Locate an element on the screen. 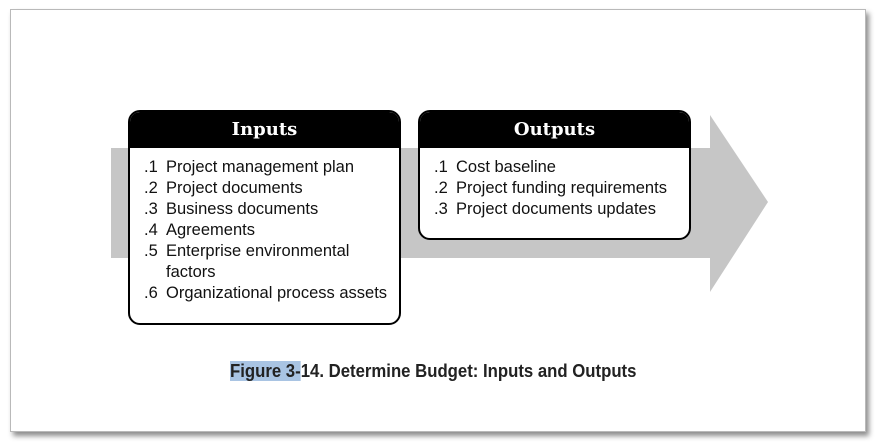  inputs-item: .1 Project management plan is located at coordinates (271, 167).